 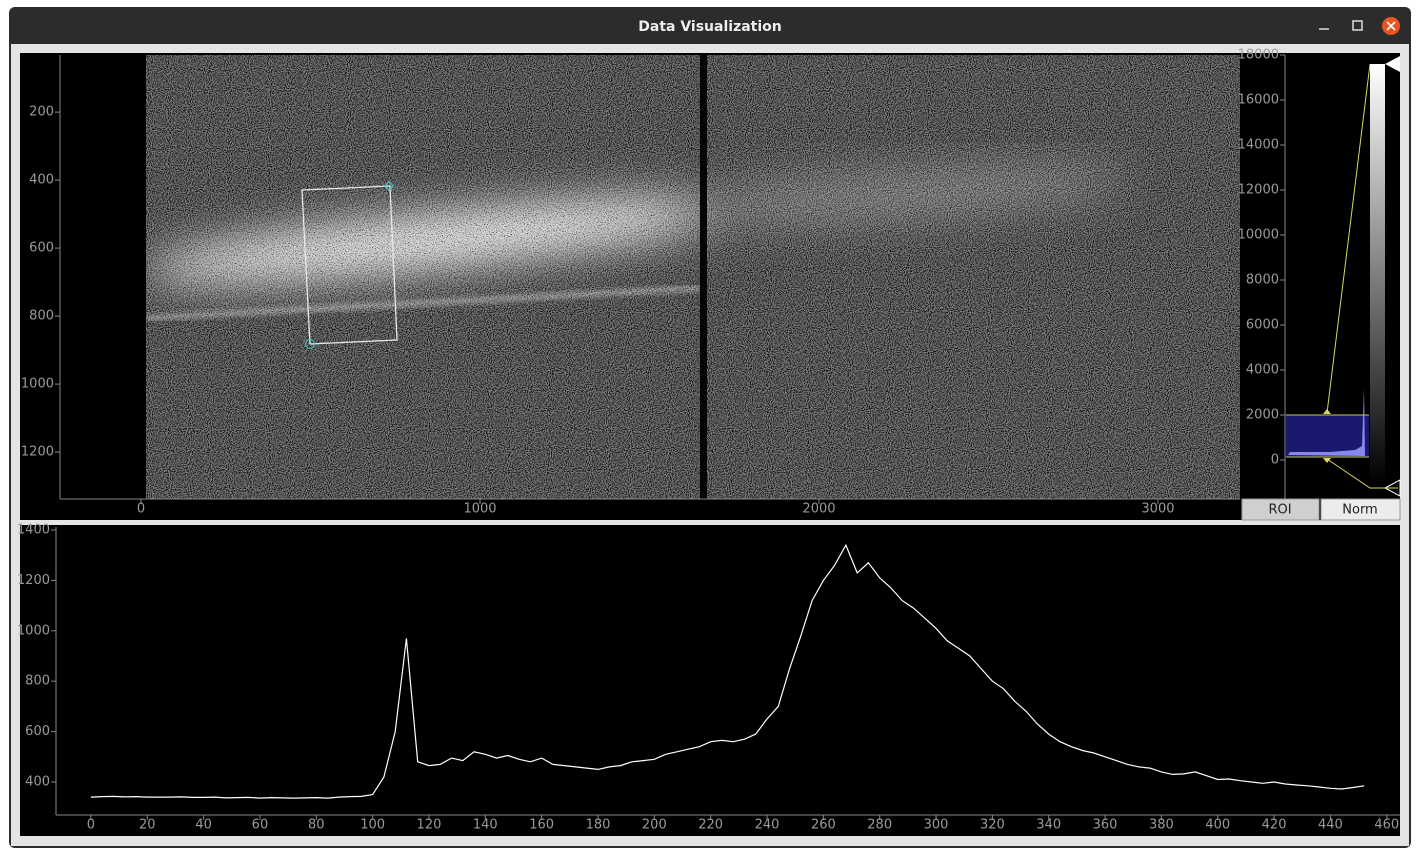 What do you see at coordinates (1258, 235) in the screenshot?
I see `histogram-y-tick-label: 10000` at bounding box center [1258, 235].